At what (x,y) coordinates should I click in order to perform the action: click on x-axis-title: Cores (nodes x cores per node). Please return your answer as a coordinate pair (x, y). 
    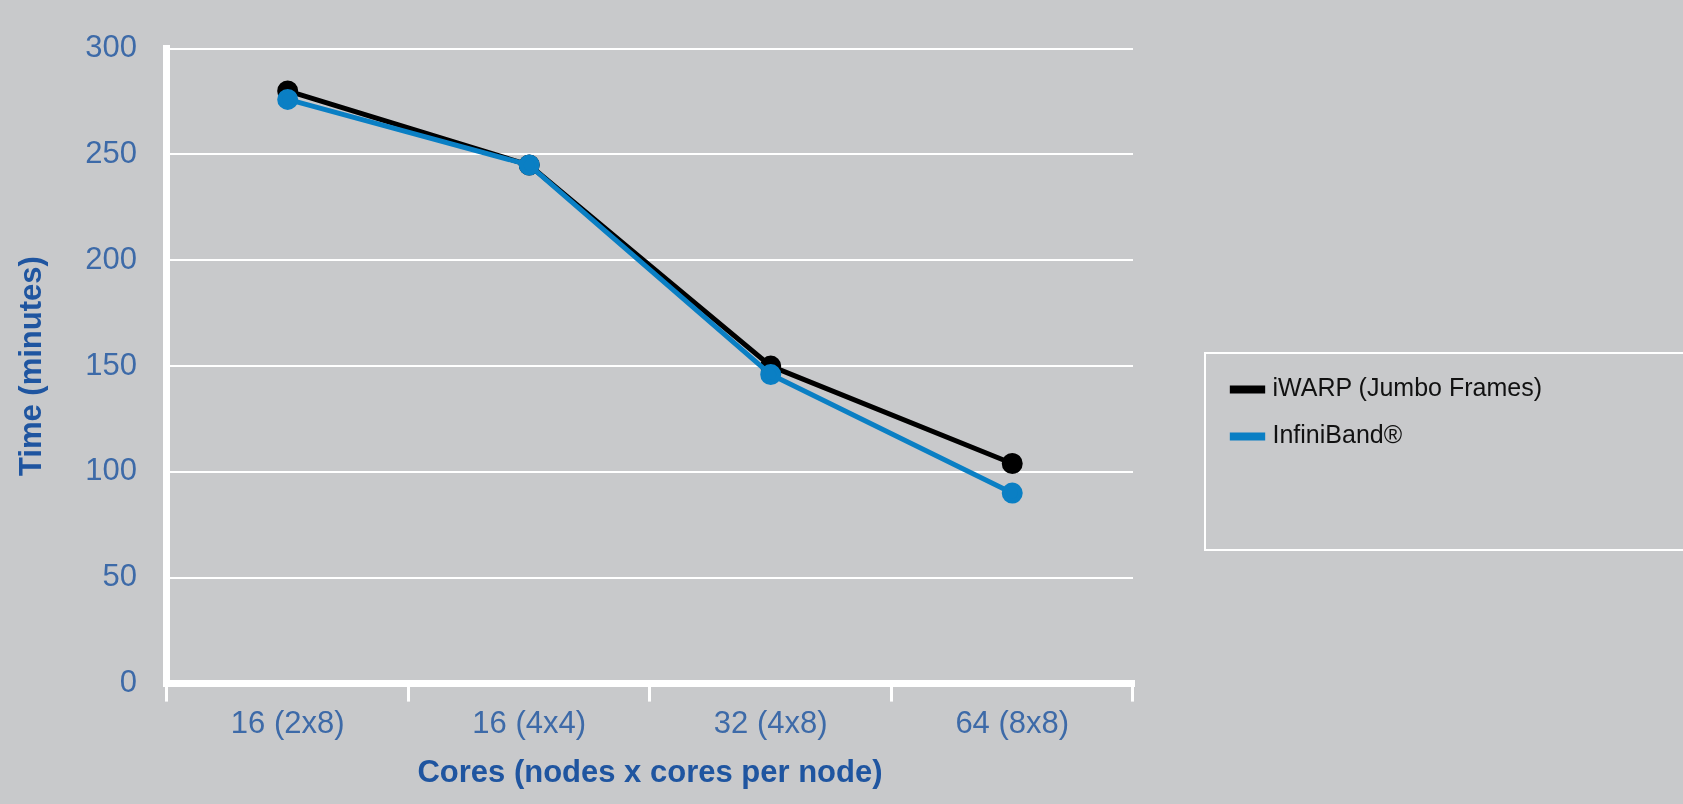
    Looking at the image, I should click on (650, 771).